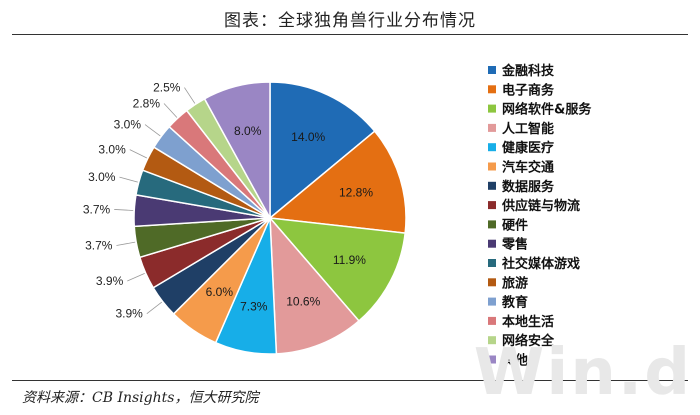 This screenshot has height=415, width=700. What do you see at coordinates (167, 88) in the screenshot?
I see `data-label: 2.5%` at bounding box center [167, 88].